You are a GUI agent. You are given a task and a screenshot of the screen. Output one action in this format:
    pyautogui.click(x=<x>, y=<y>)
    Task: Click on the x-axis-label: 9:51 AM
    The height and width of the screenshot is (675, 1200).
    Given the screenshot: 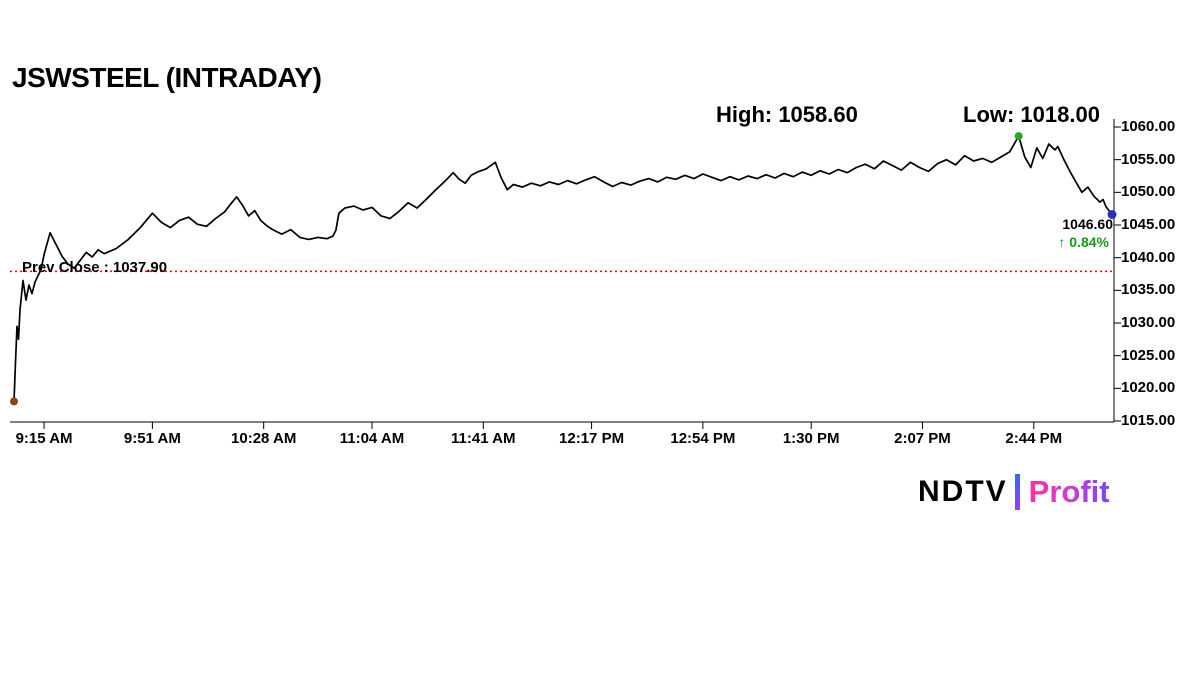 What is the action you would take?
    pyautogui.click(x=152, y=438)
    